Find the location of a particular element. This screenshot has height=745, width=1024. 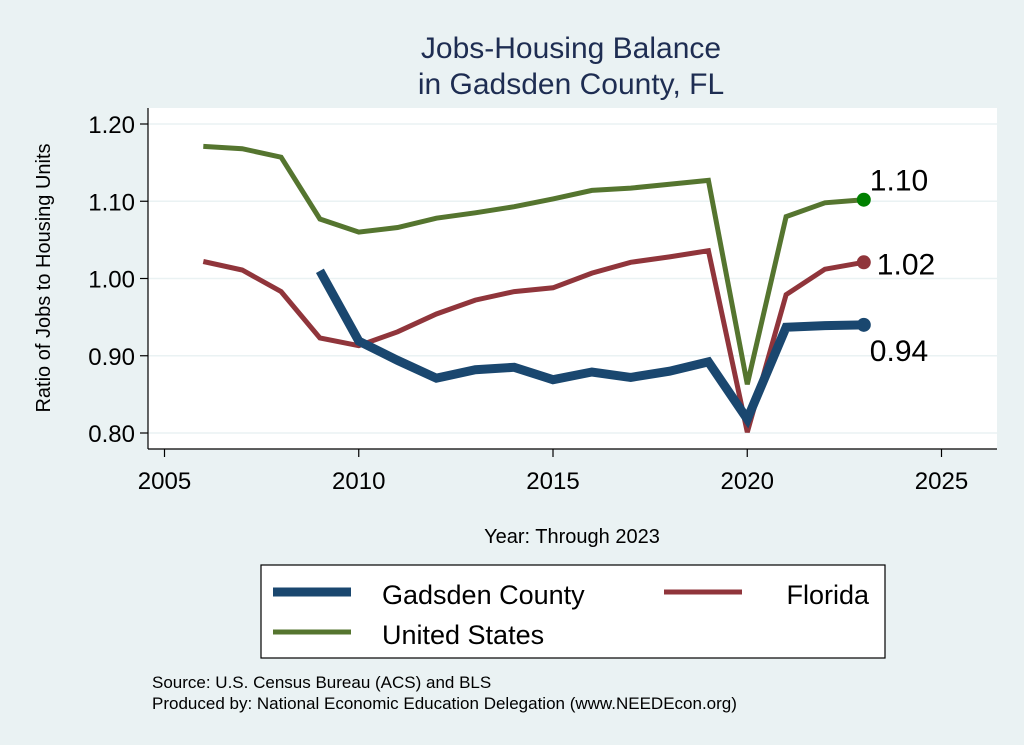

x-tick-label: 2020 is located at coordinates (747, 481).